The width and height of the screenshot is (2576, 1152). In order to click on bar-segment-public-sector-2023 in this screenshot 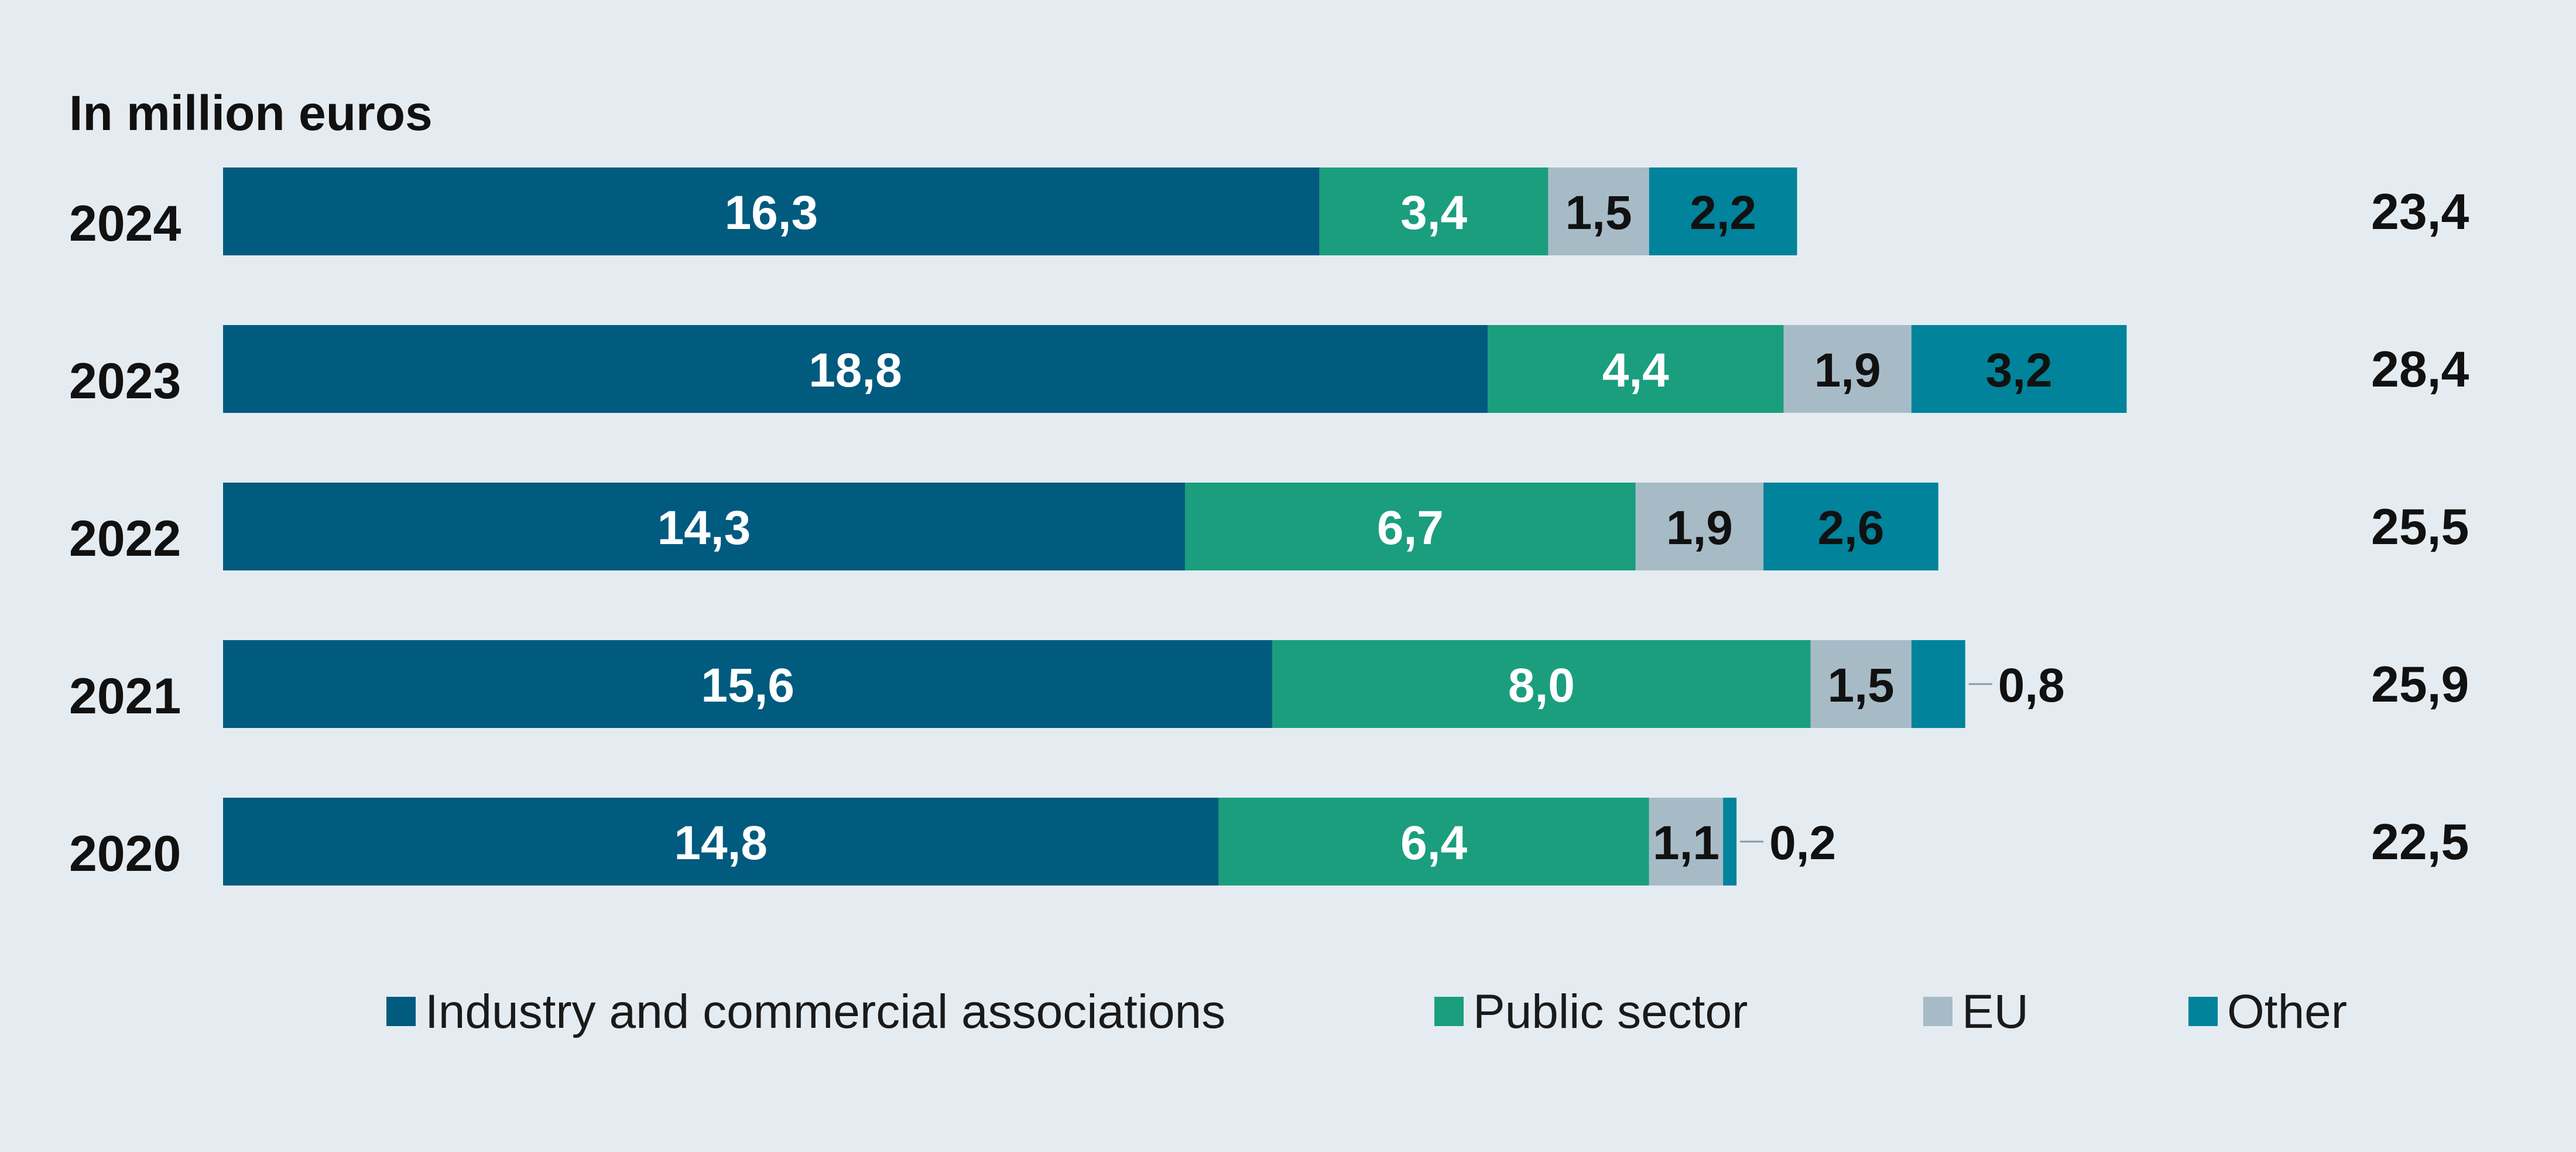, I will do `click(1636, 369)`.